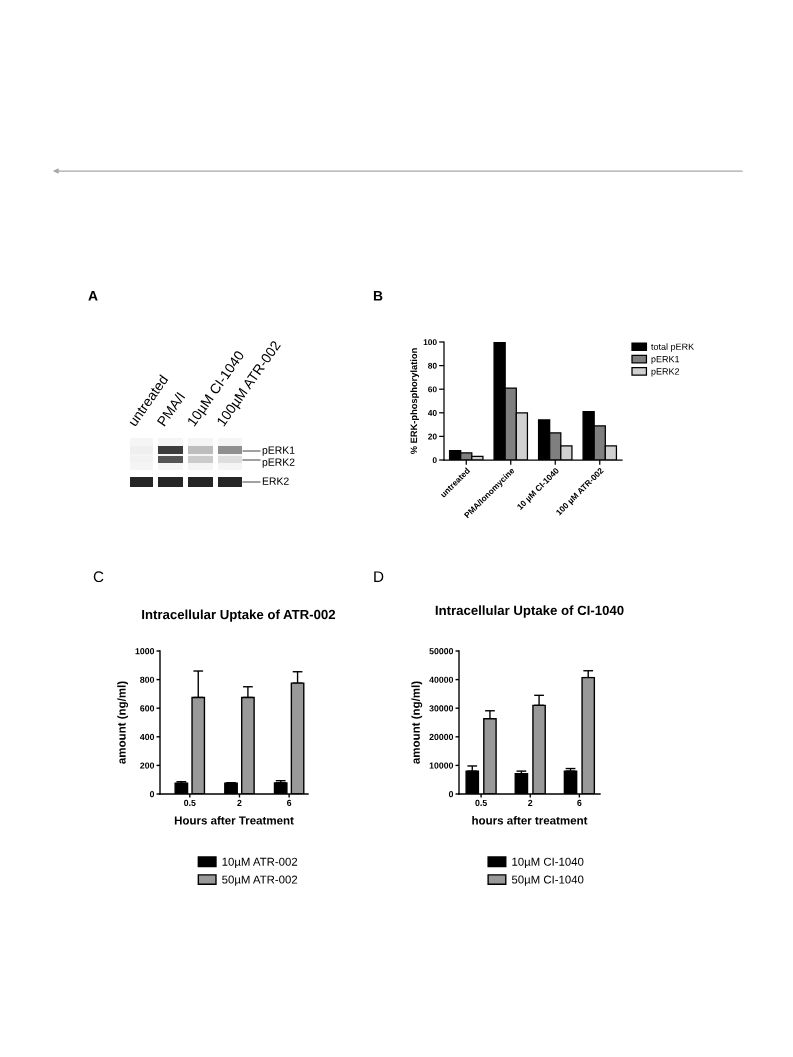 This screenshot has width=793, height=1057. What do you see at coordinates (239, 615) in the screenshot?
I see `chart-title: Intracellular Uptake of ATR-002` at bounding box center [239, 615].